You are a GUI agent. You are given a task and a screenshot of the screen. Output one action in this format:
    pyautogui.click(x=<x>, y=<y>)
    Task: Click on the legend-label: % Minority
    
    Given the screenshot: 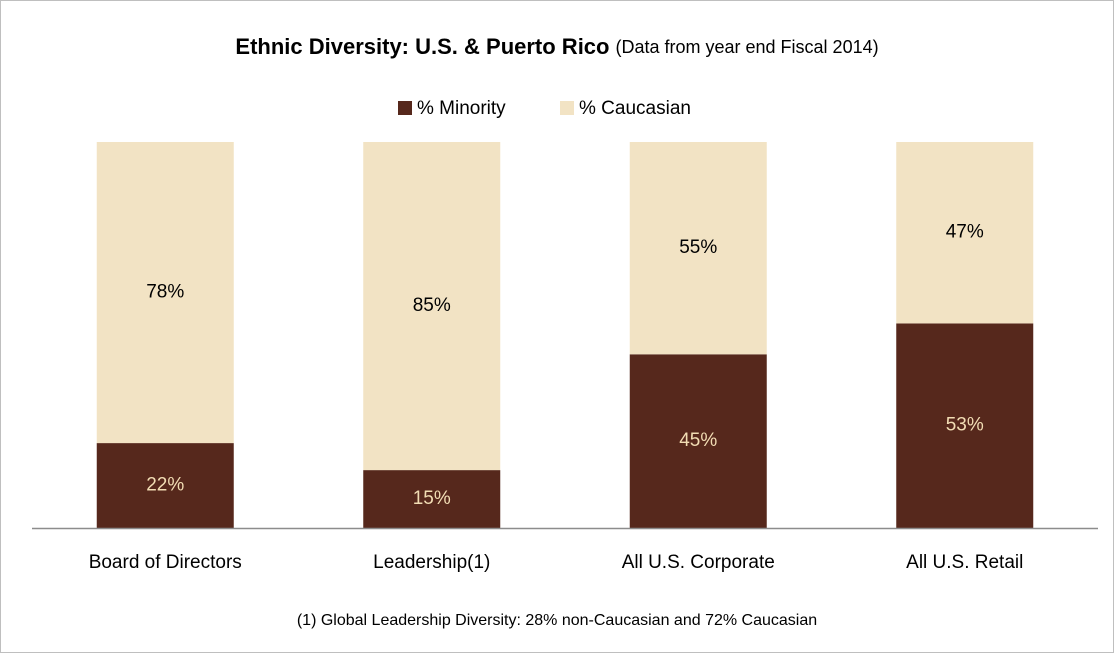 What is the action you would take?
    pyautogui.click(x=461, y=108)
    